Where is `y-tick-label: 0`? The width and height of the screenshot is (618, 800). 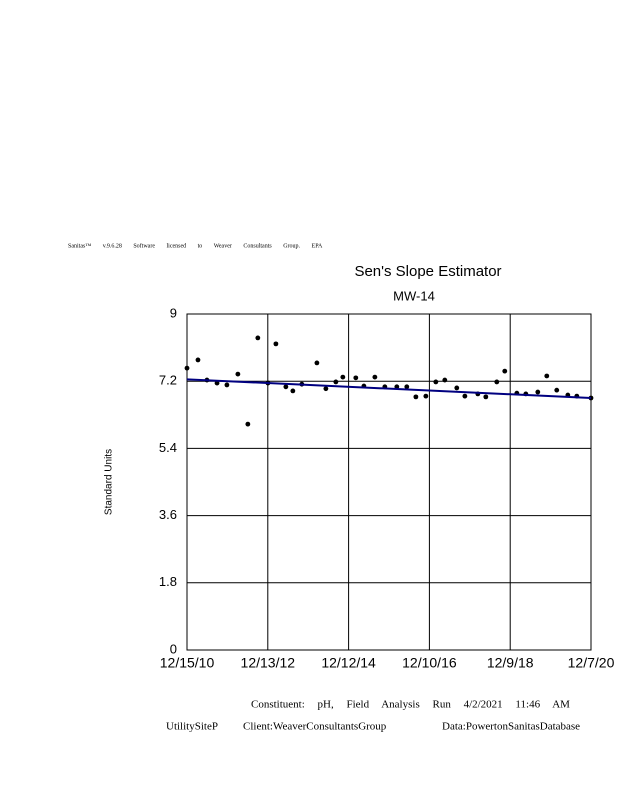
y-tick-label: 0 is located at coordinates (173, 648).